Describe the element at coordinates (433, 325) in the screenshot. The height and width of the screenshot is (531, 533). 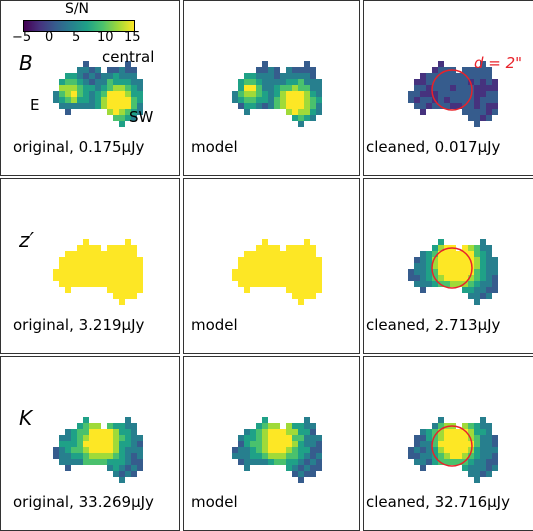
I see `caption-z-cleaned: cleaned, 2.713μJy` at that location.